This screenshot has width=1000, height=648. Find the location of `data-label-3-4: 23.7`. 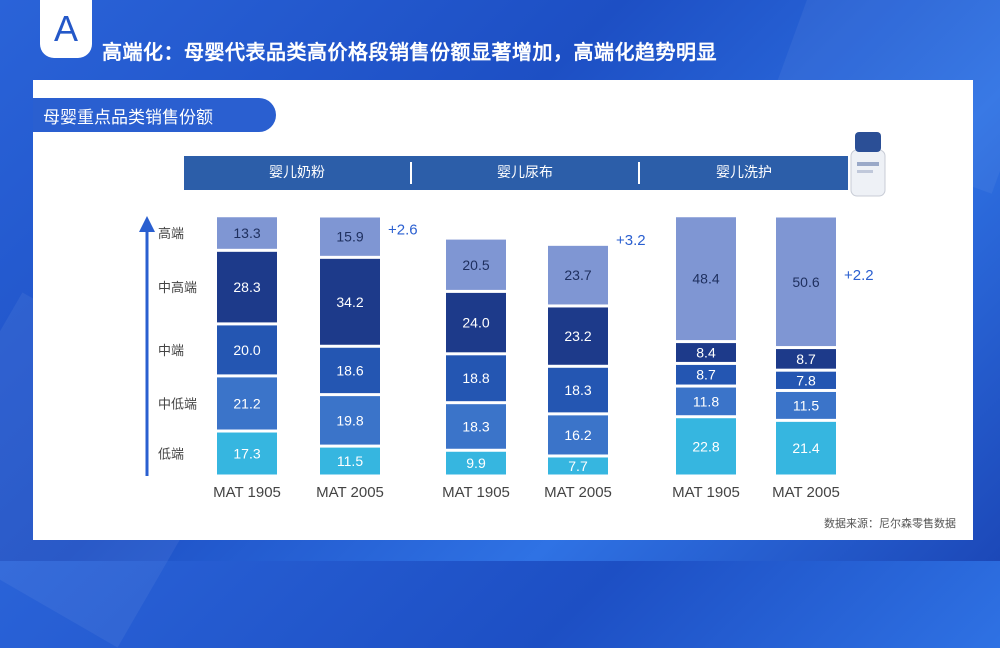

data-label-3-4: 23.7 is located at coordinates (577, 275).